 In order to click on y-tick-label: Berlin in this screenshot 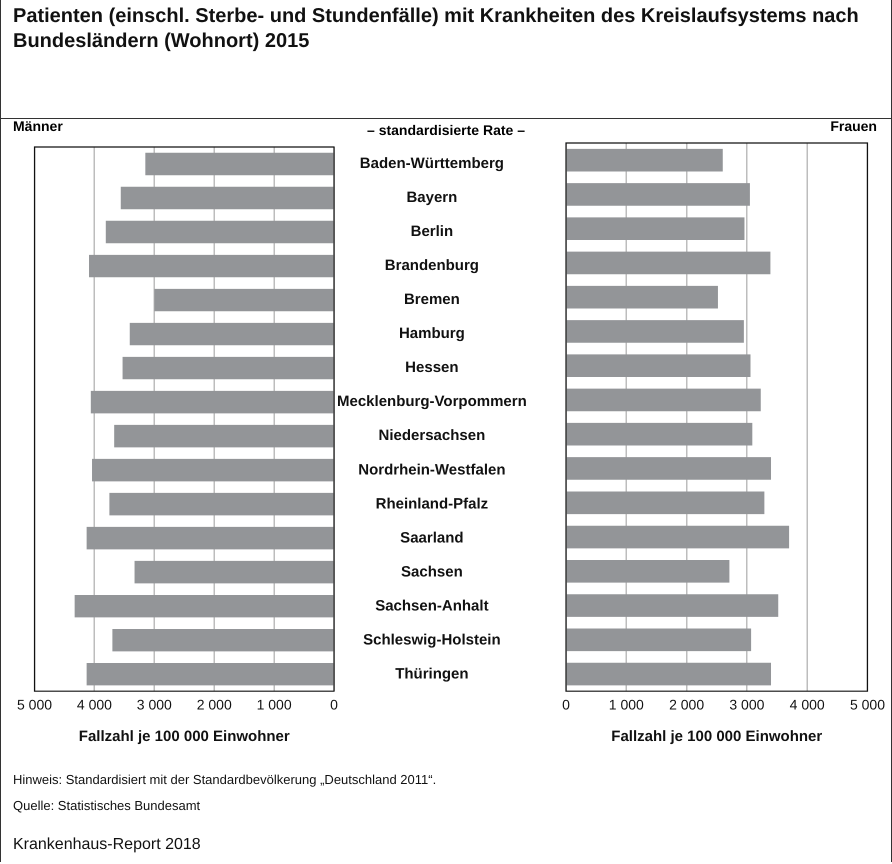, I will do `click(432, 231)`.